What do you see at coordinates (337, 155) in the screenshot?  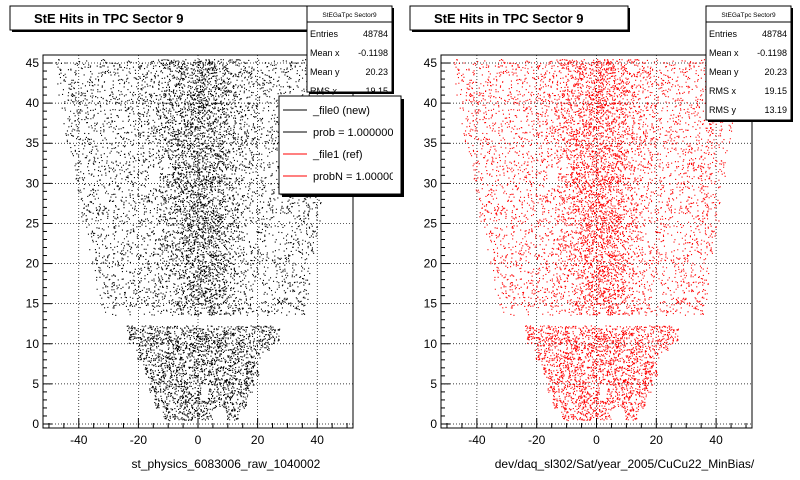 I see `legend-label: _file1 (ref)` at bounding box center [337, 155].